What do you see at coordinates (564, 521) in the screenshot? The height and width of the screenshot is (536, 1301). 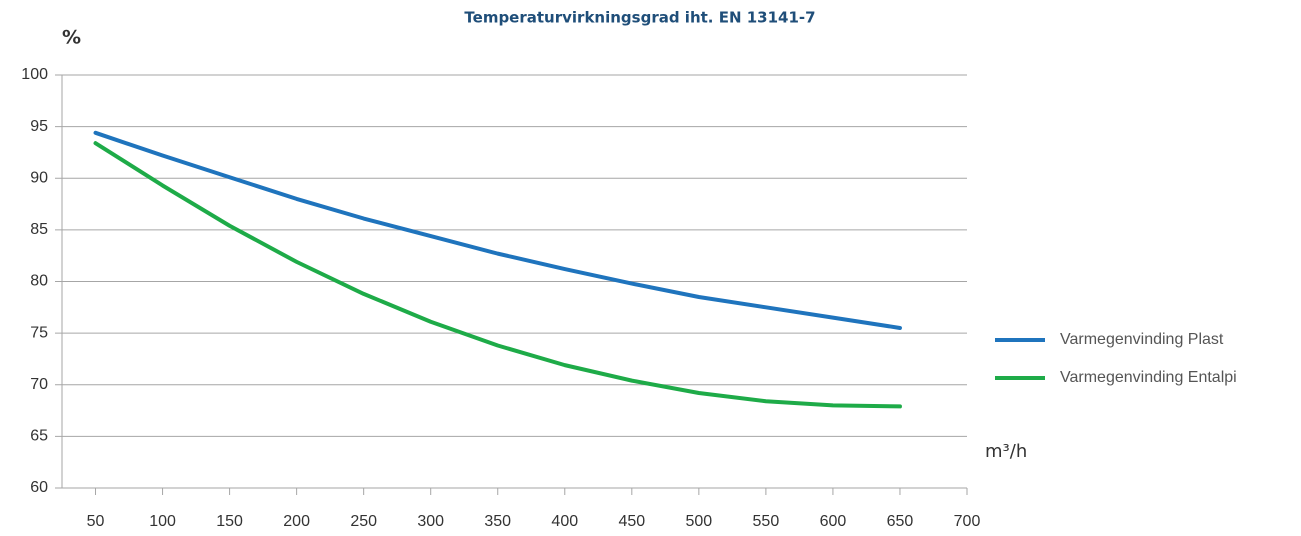 I see `x-tick-label: 400` at bounding box center [564, 521].